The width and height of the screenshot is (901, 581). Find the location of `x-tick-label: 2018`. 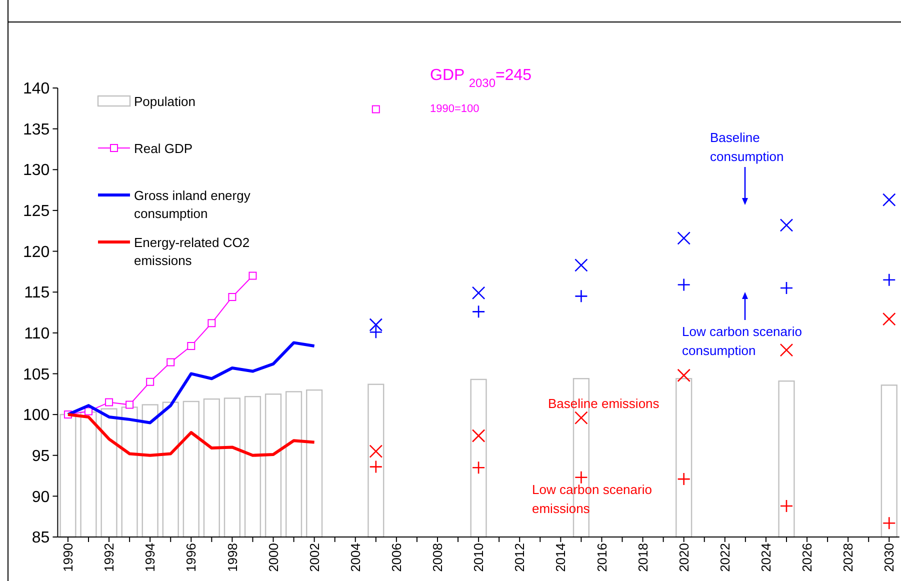

x-tick-label: 2018 is located at coordinates (642, 557).